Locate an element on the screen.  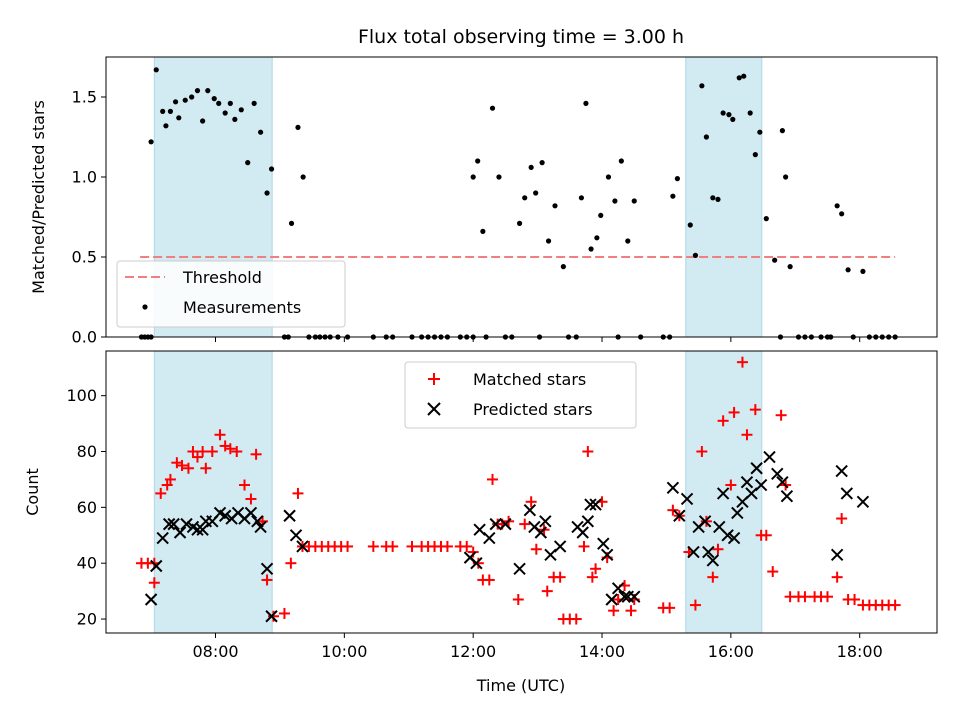
x-tick-label: 16:00 is located at coordinates (731, 651).